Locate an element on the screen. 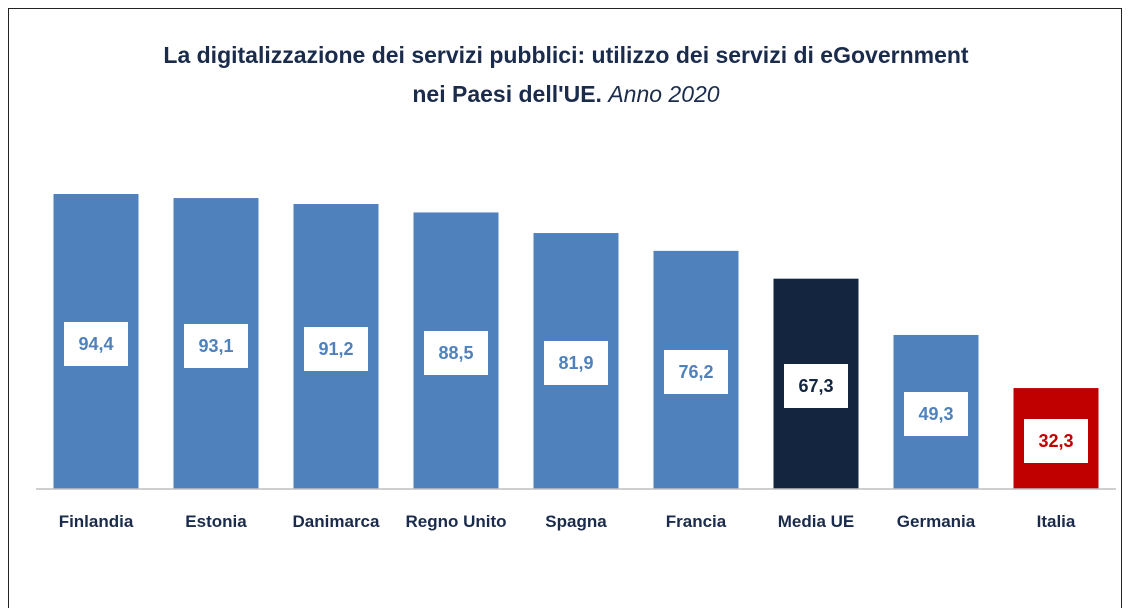 This screenshot has height=608, width=1131. x-tick-label: Italia is located at coordinates (1056, 521).